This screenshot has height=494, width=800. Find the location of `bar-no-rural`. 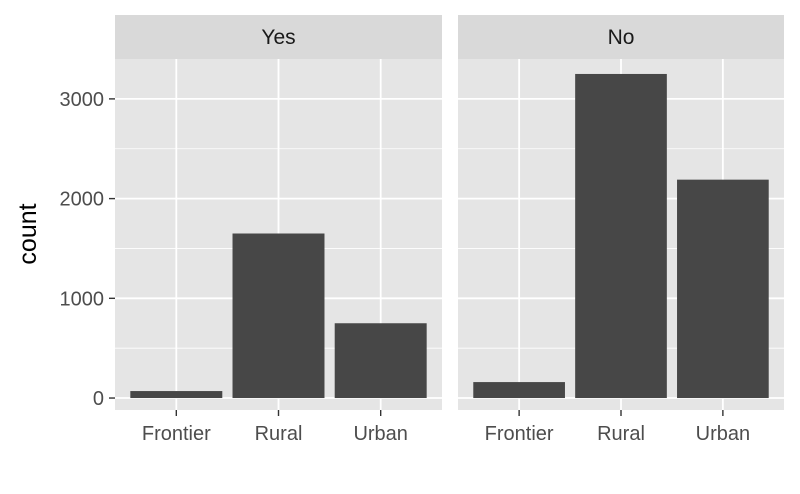

bar-no-rural is located at coordinates (621, 236).